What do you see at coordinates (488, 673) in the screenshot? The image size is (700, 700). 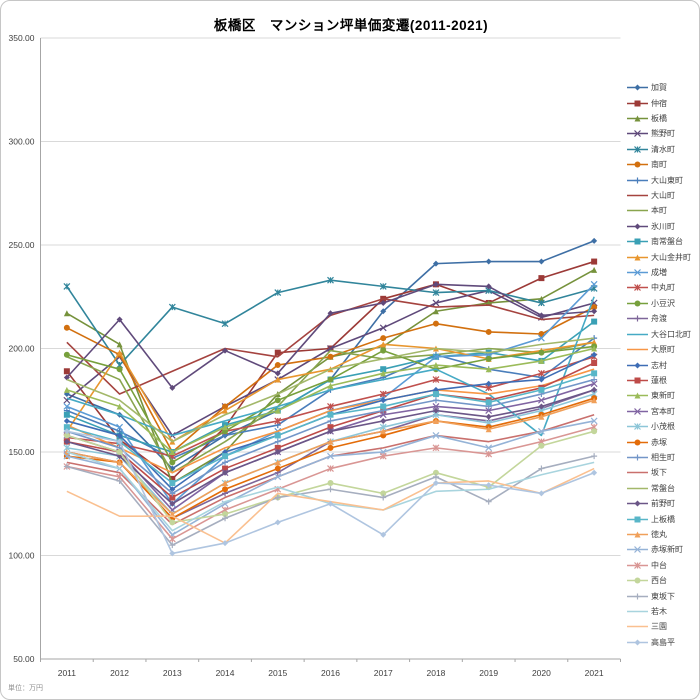 I see `x-axis-tick-label: 2019` at bounding box center [488, 673].